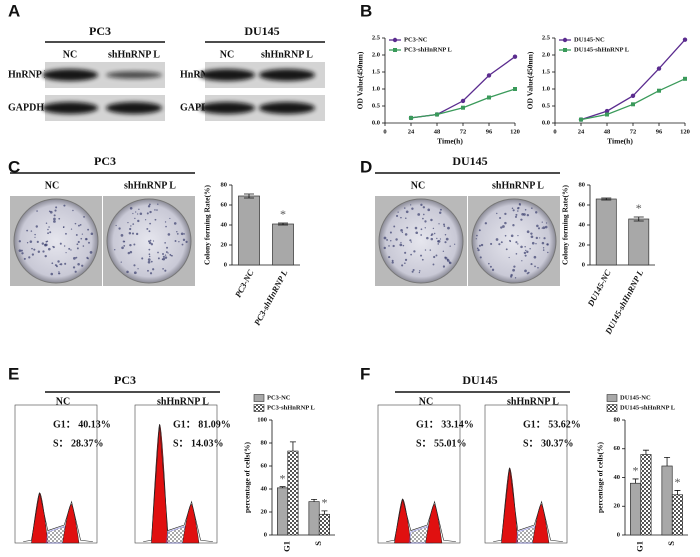 This screenshot has width=700, height=557. Describe the element at coordinates (125, 380) in the screenshot. I see `flow-title: PC3` at that location.